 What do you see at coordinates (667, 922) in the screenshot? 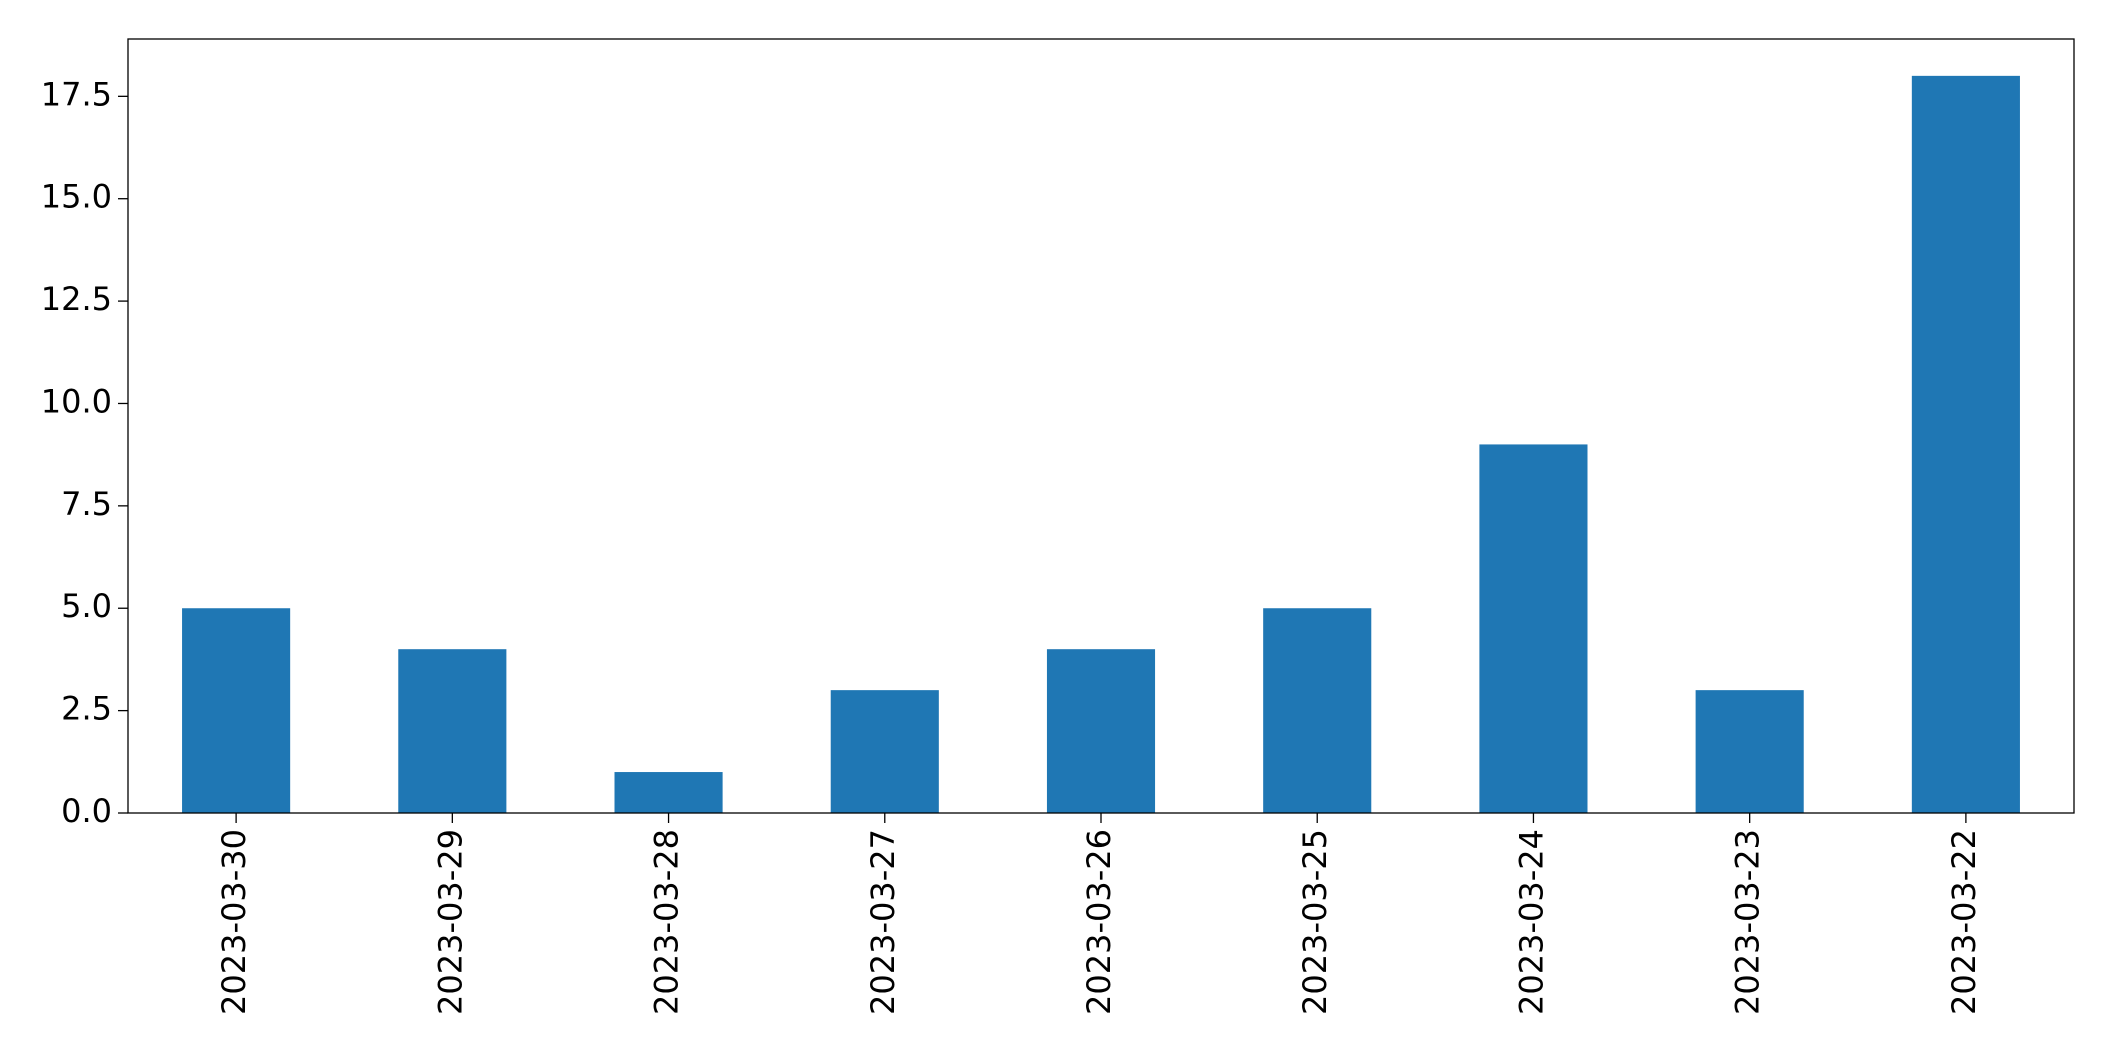
I see `x-tick-label: 2023-03-28` at bounding box center [667, 922].